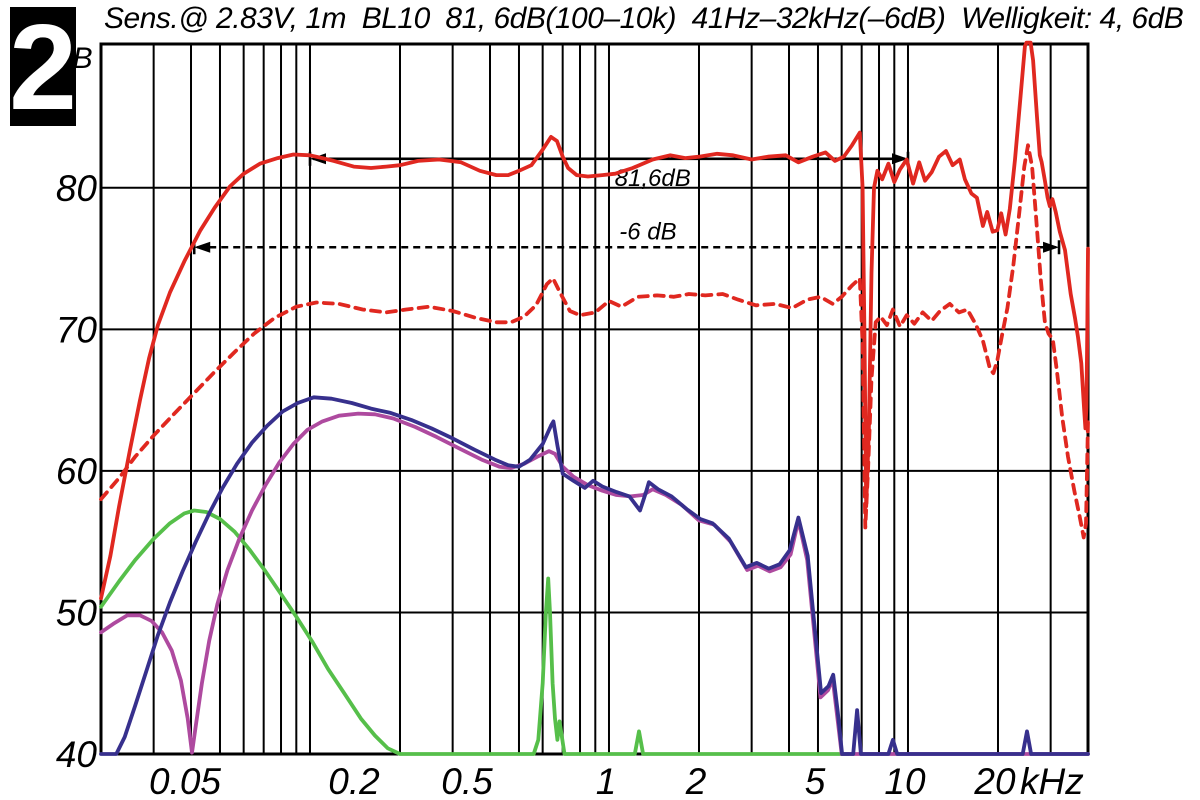 This screenshot has height=800, width=1200. I want to click on y-tick-label: 70, so click(77, 329).